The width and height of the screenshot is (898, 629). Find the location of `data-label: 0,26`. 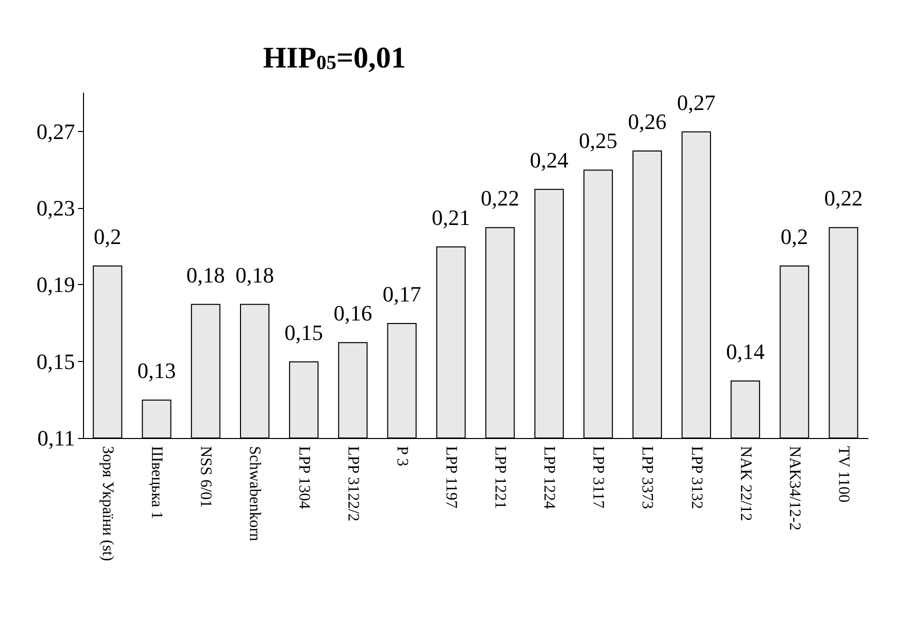

data-label: 0,26 is located at coordinates (647, 121).